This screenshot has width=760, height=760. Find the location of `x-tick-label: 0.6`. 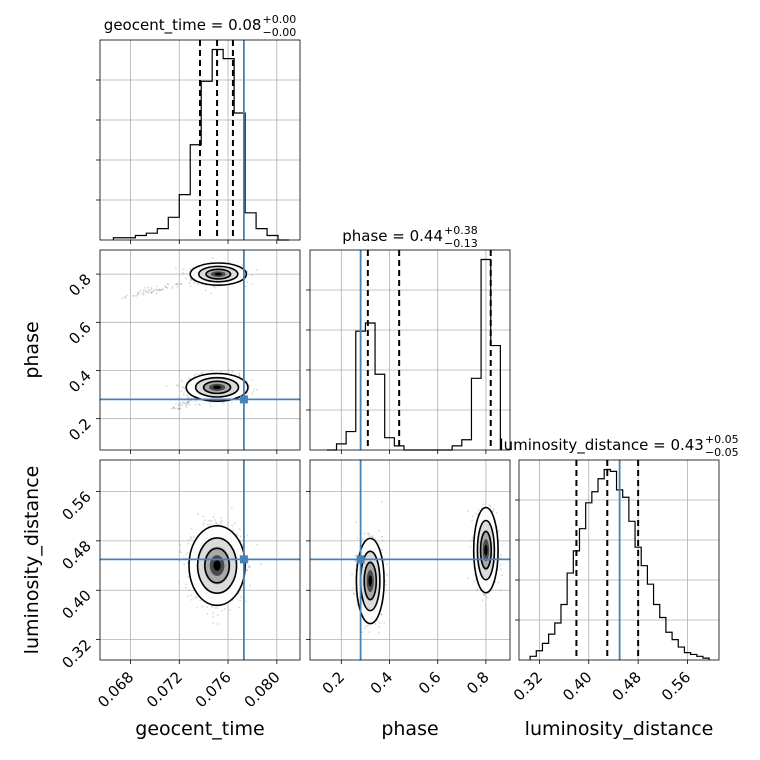

x-tick-label: 0.6 is located at coordinates (430, 683).